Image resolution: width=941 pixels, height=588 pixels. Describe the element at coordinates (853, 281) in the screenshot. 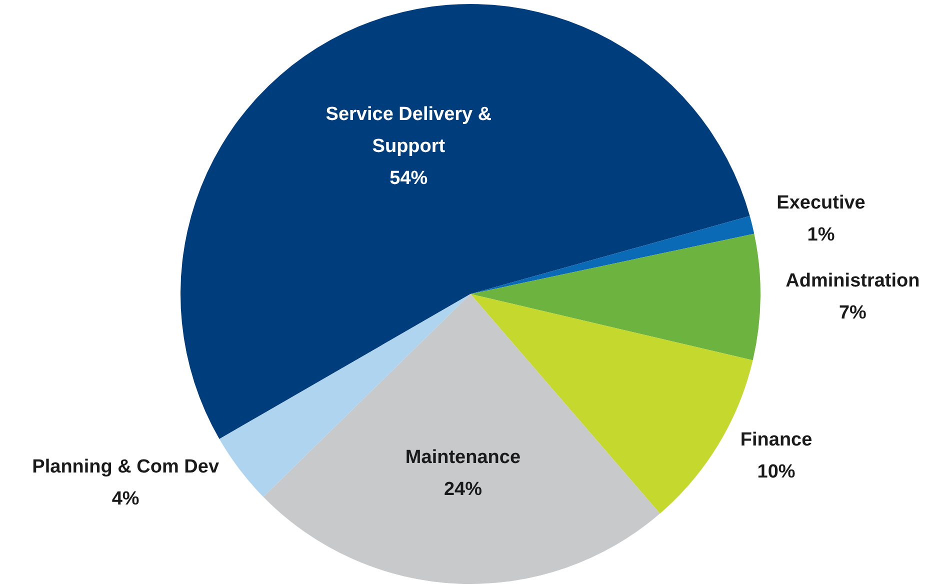

I see `slice-label: Administration` at that location.